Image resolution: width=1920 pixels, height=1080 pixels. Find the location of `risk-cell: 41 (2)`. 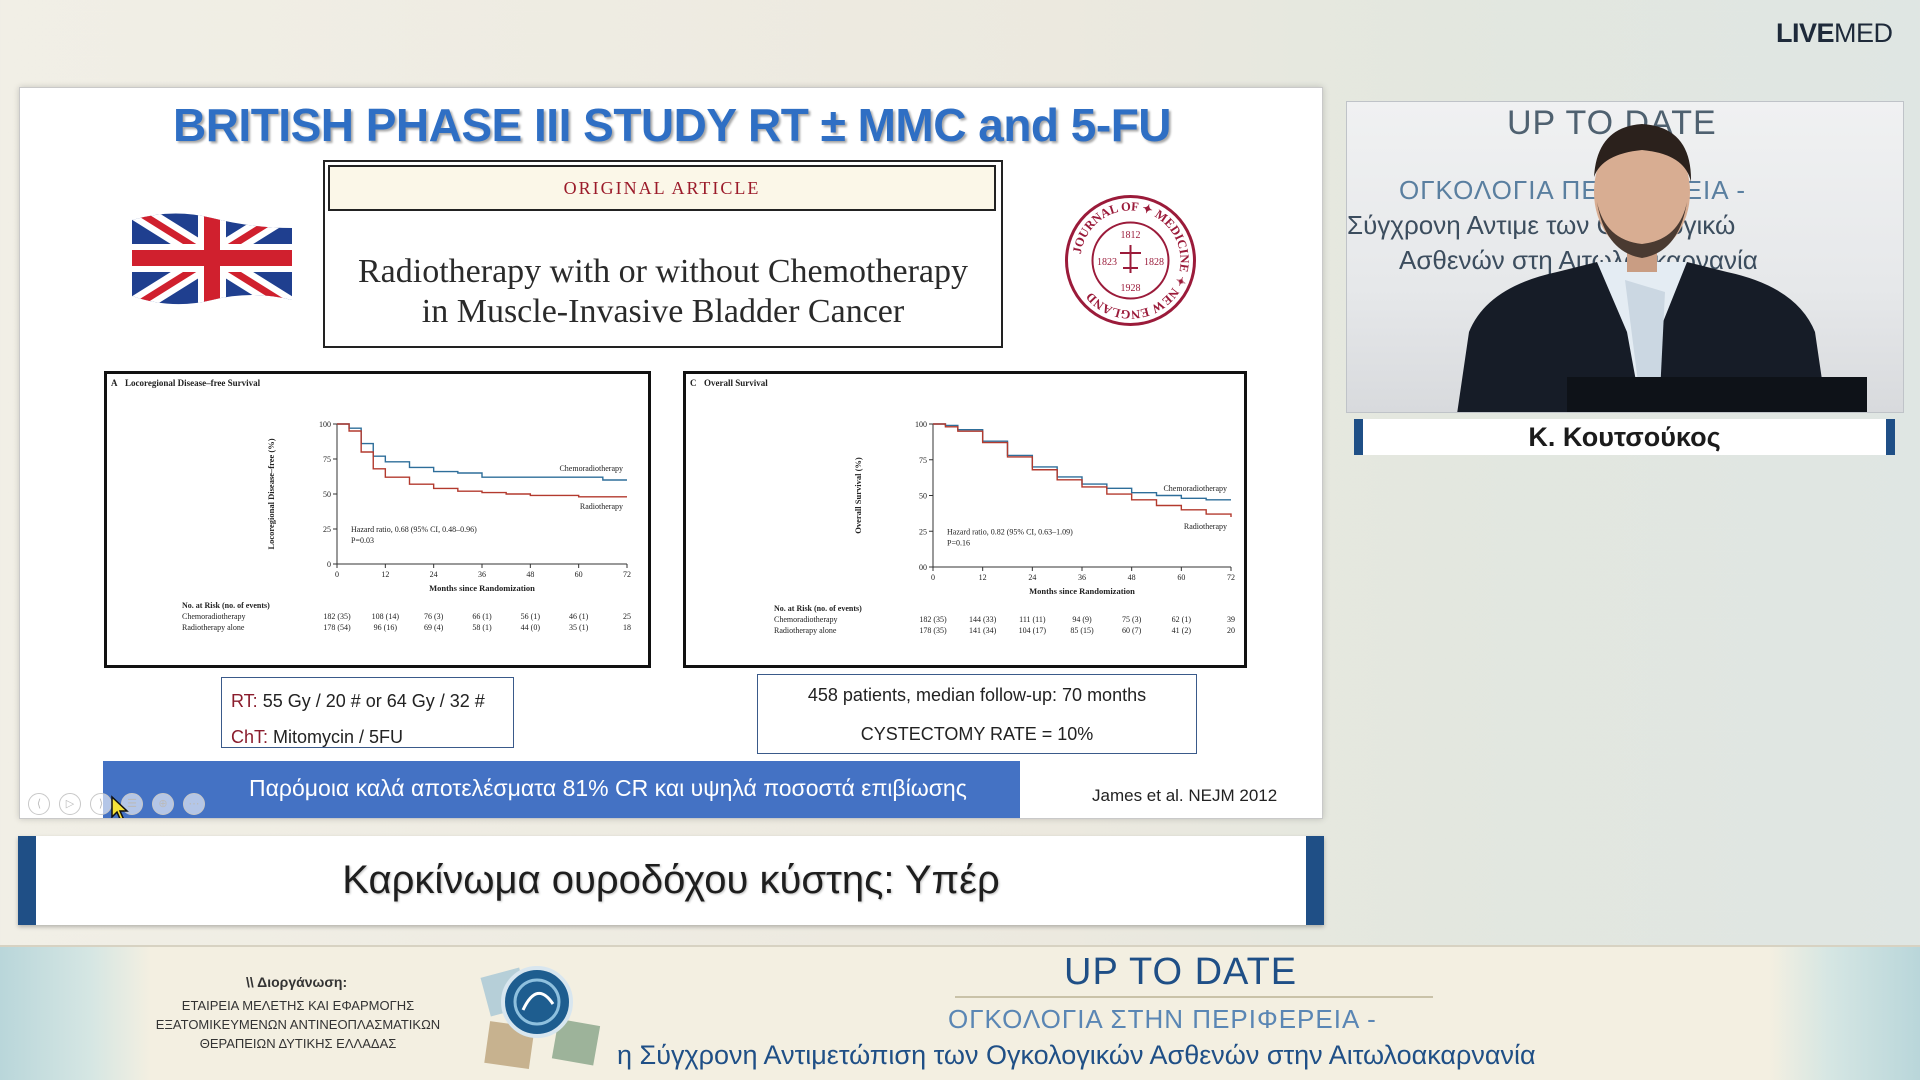

risk-cell: 41 (2) is located at coordinates (1182, 630).